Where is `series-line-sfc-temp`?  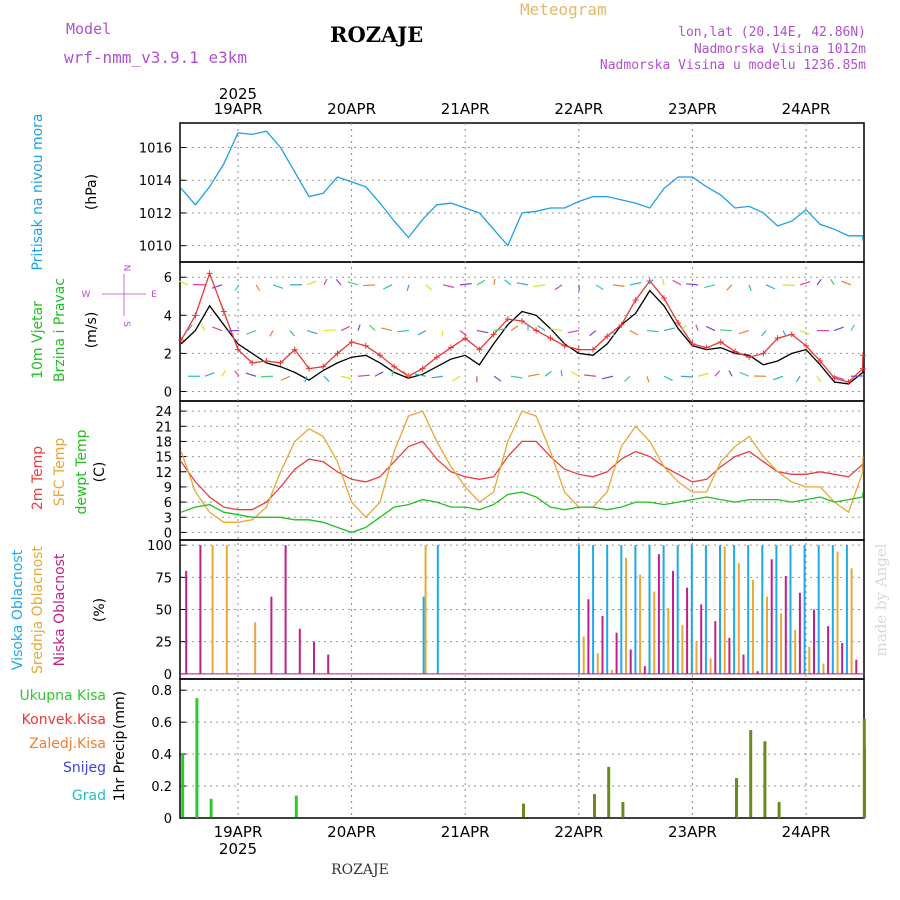 series-line-sfc-temp is located at coordinates (522, 466).